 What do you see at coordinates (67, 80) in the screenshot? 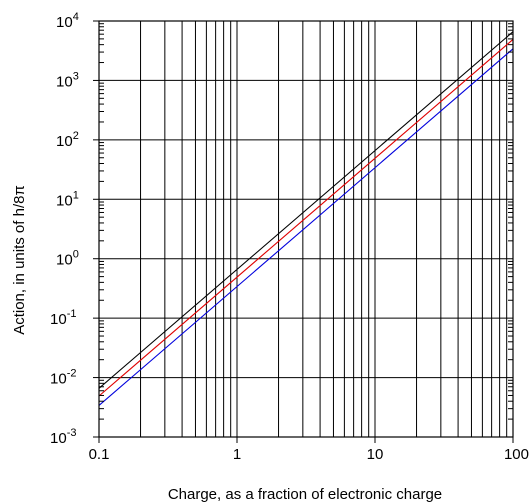
I see `y-tick-label: 10³` at bounding box center [67, 80].